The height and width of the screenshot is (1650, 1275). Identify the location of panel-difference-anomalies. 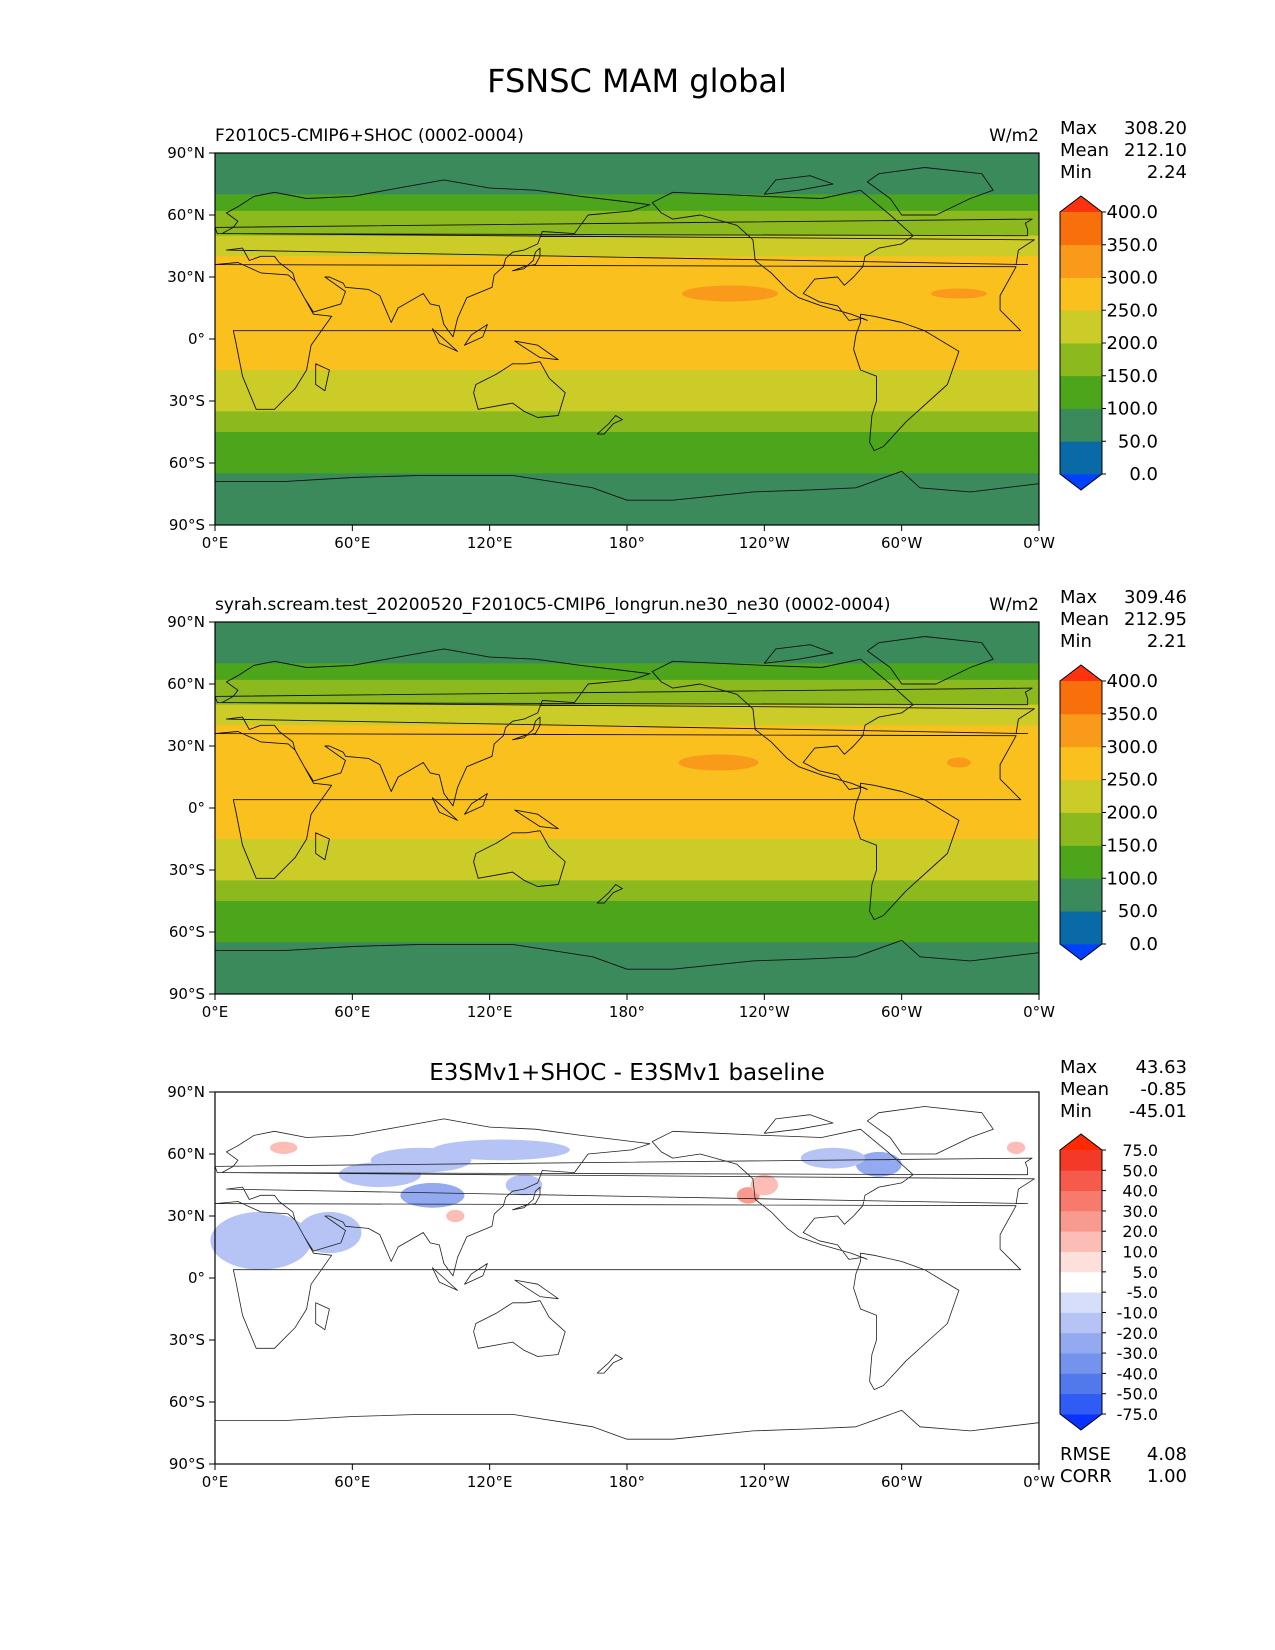
(618, 1204).